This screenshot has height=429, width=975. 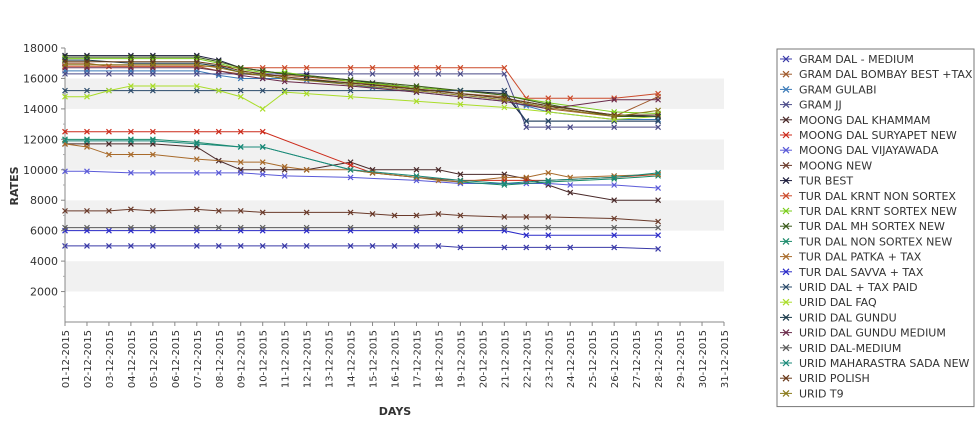 I want to click on legend-item: TUR DAL NON SORTEX NEW, so click(x=866, y=241).